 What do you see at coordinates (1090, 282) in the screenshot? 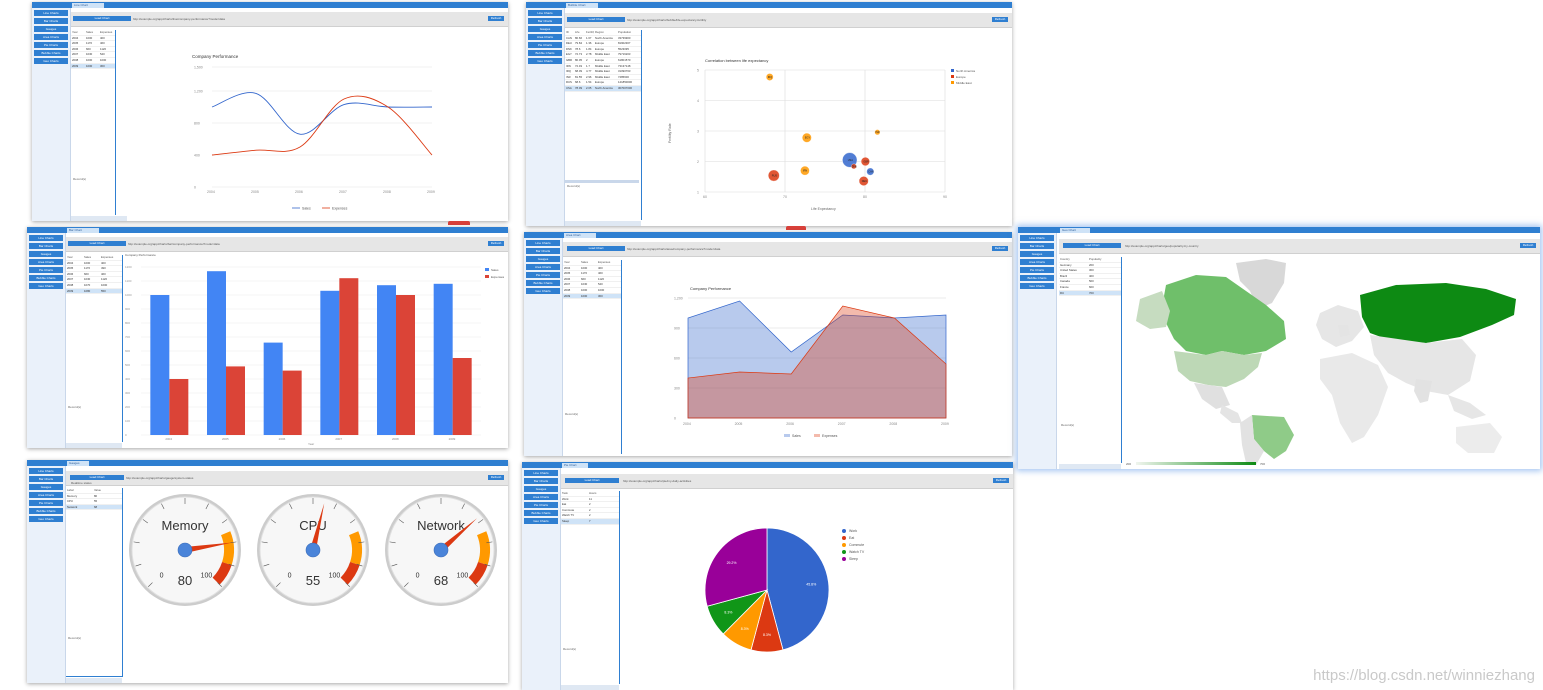
I see `table-row: Canada 500` at bounding box center [1090, 282].